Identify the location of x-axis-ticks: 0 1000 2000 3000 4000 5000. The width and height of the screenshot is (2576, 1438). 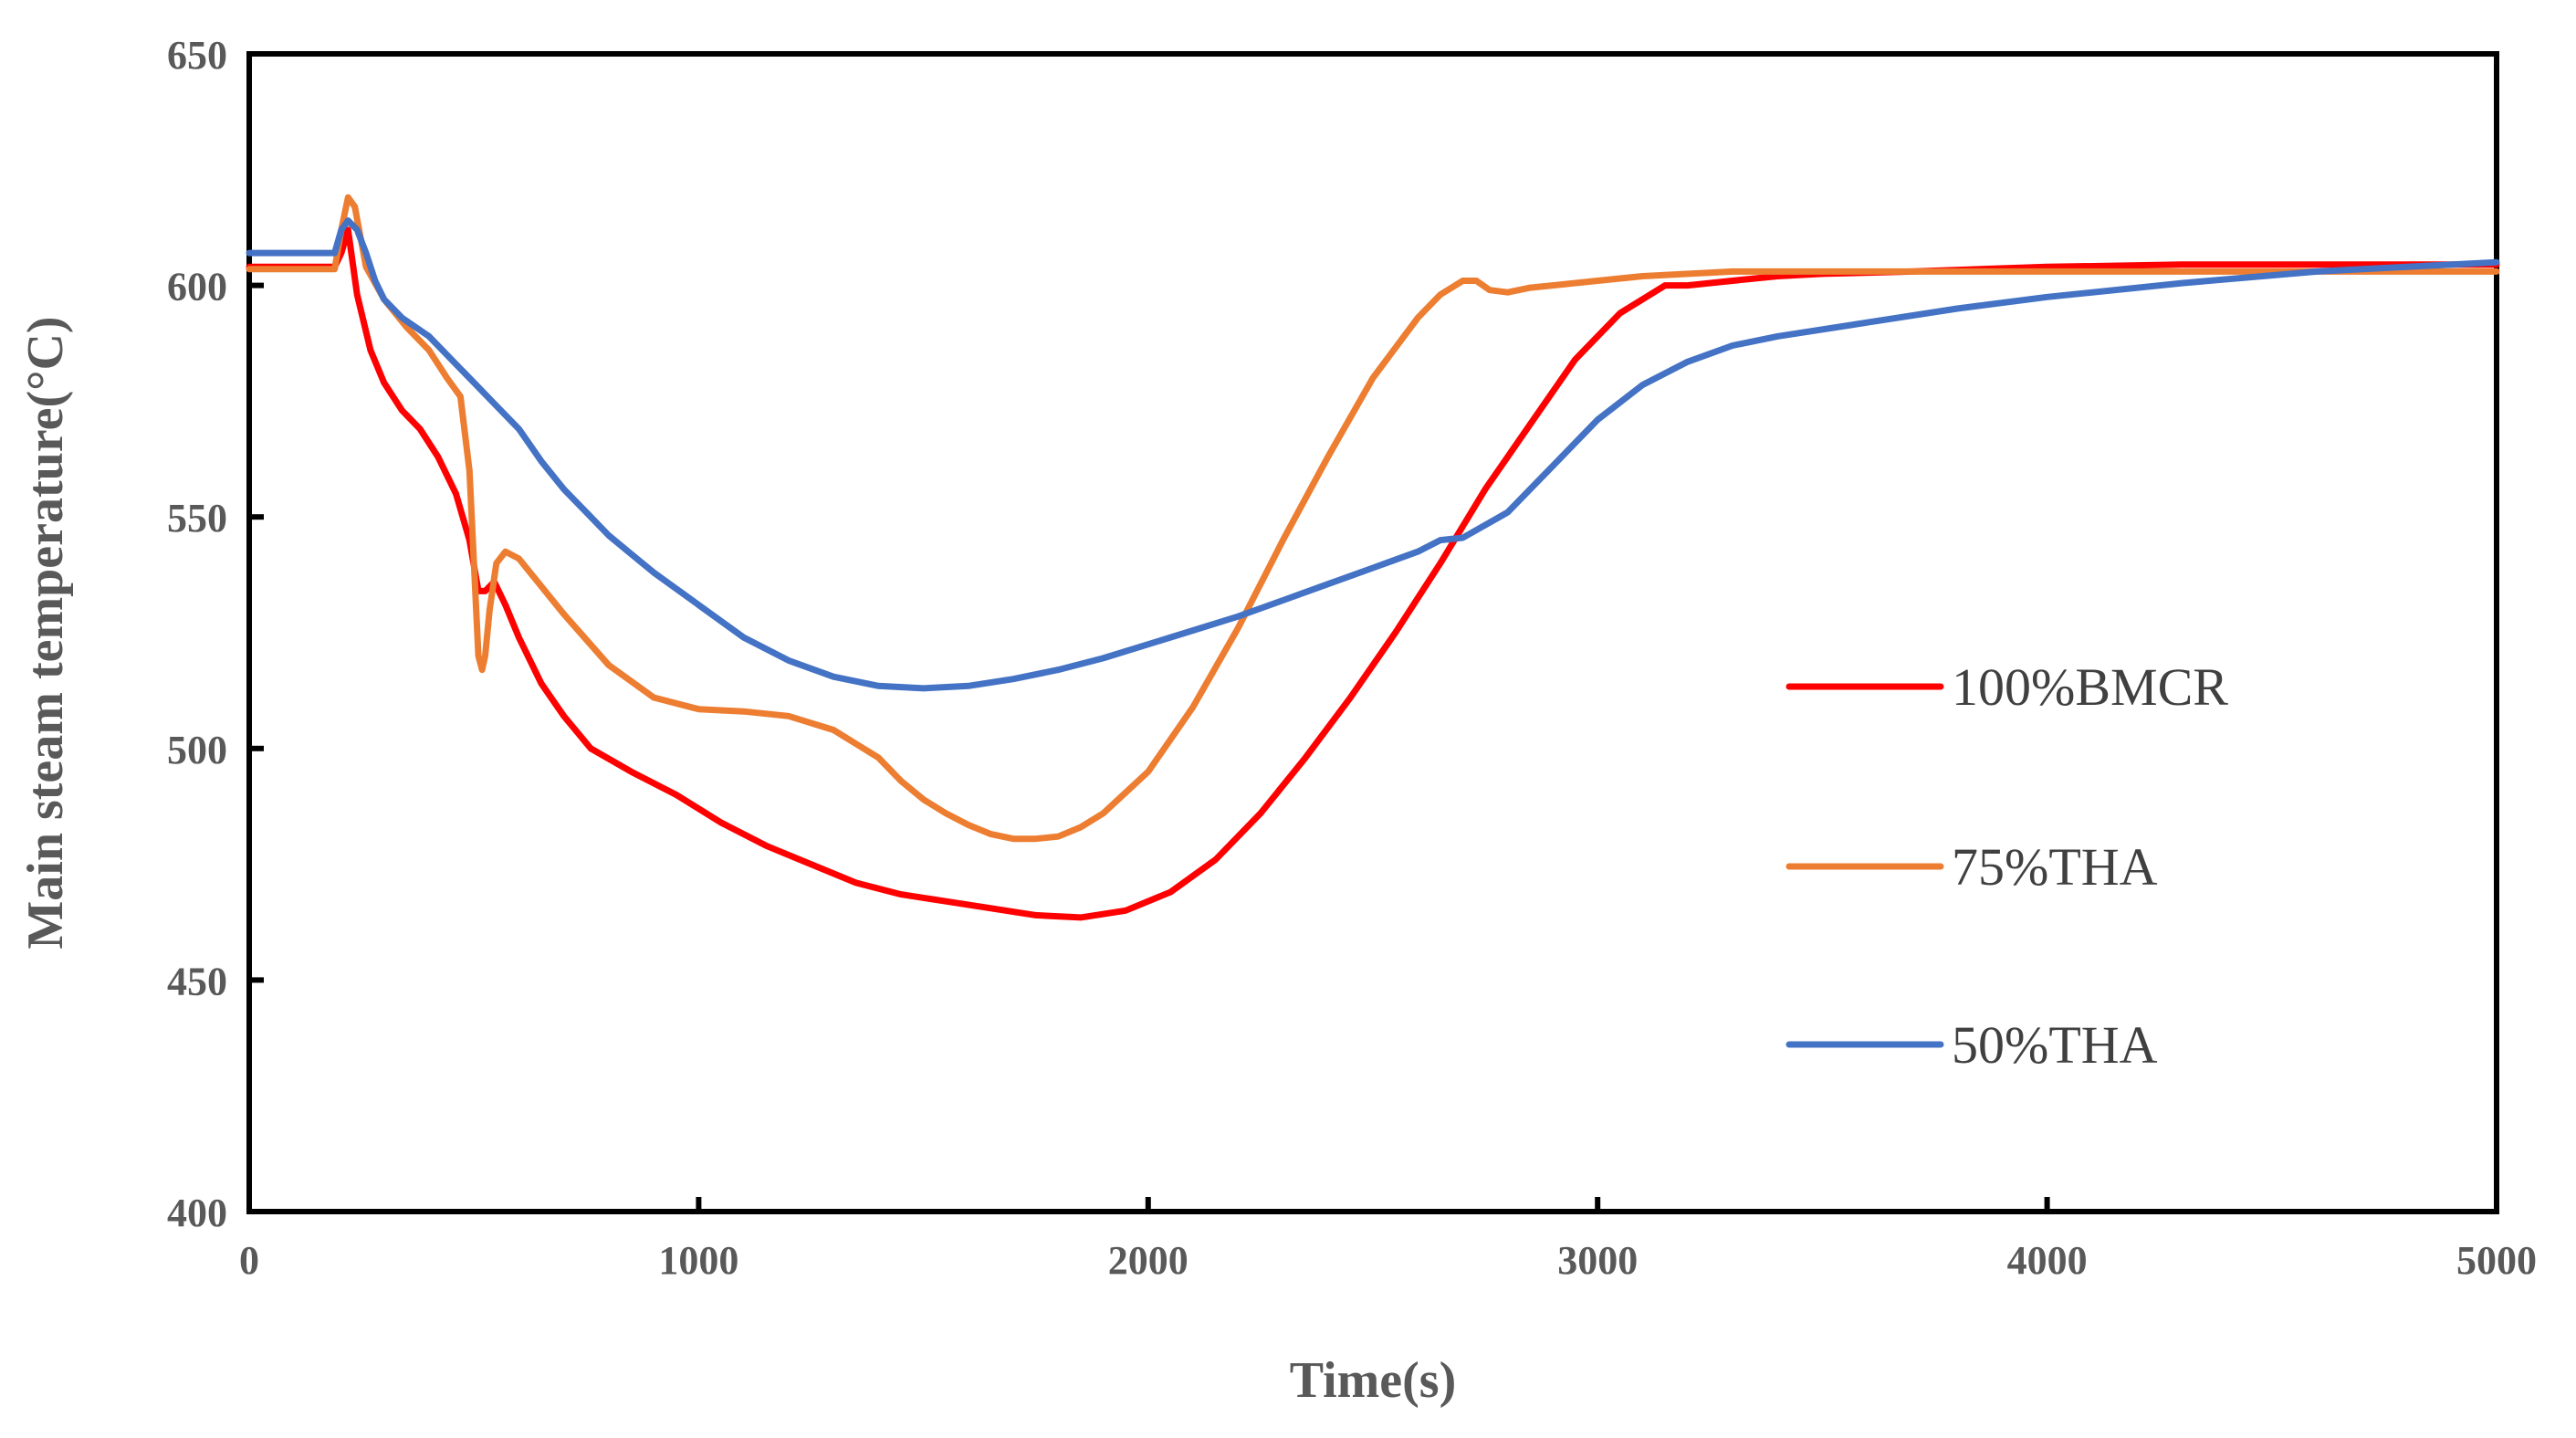
(1388, 1240).